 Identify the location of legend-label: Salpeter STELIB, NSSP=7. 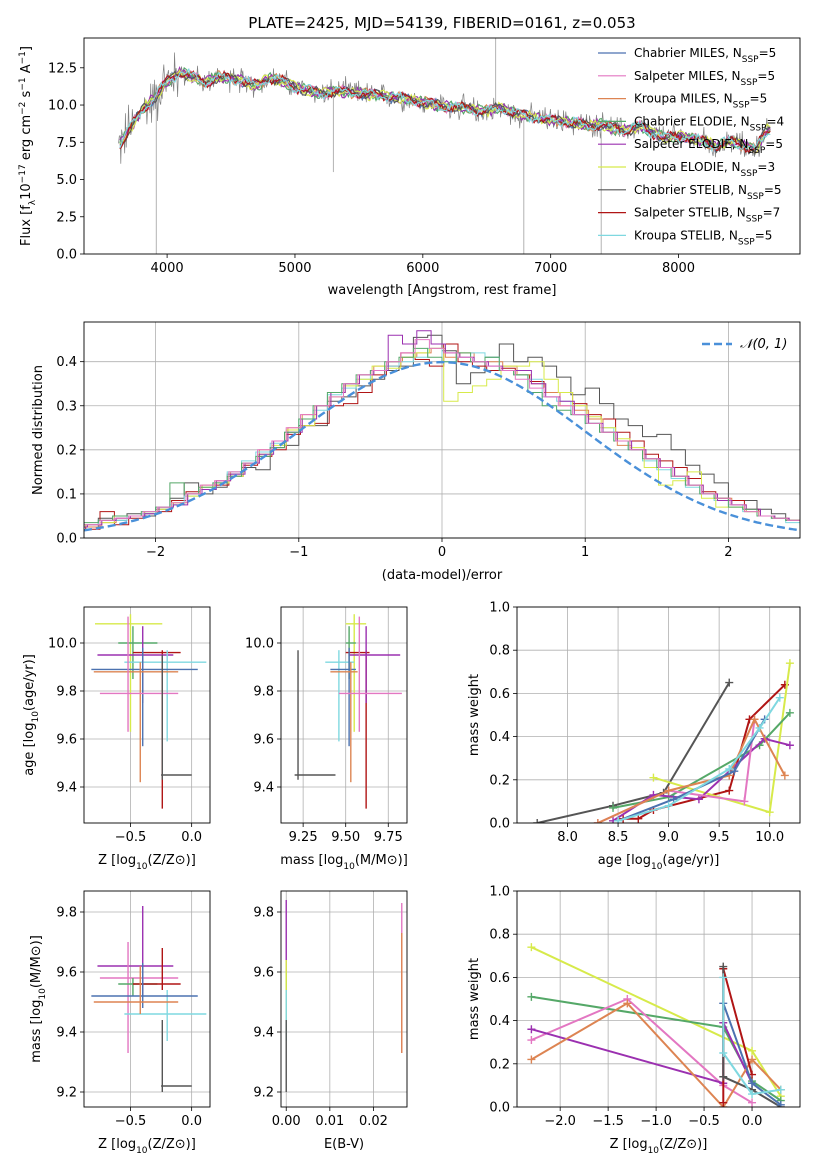
(707, 215).